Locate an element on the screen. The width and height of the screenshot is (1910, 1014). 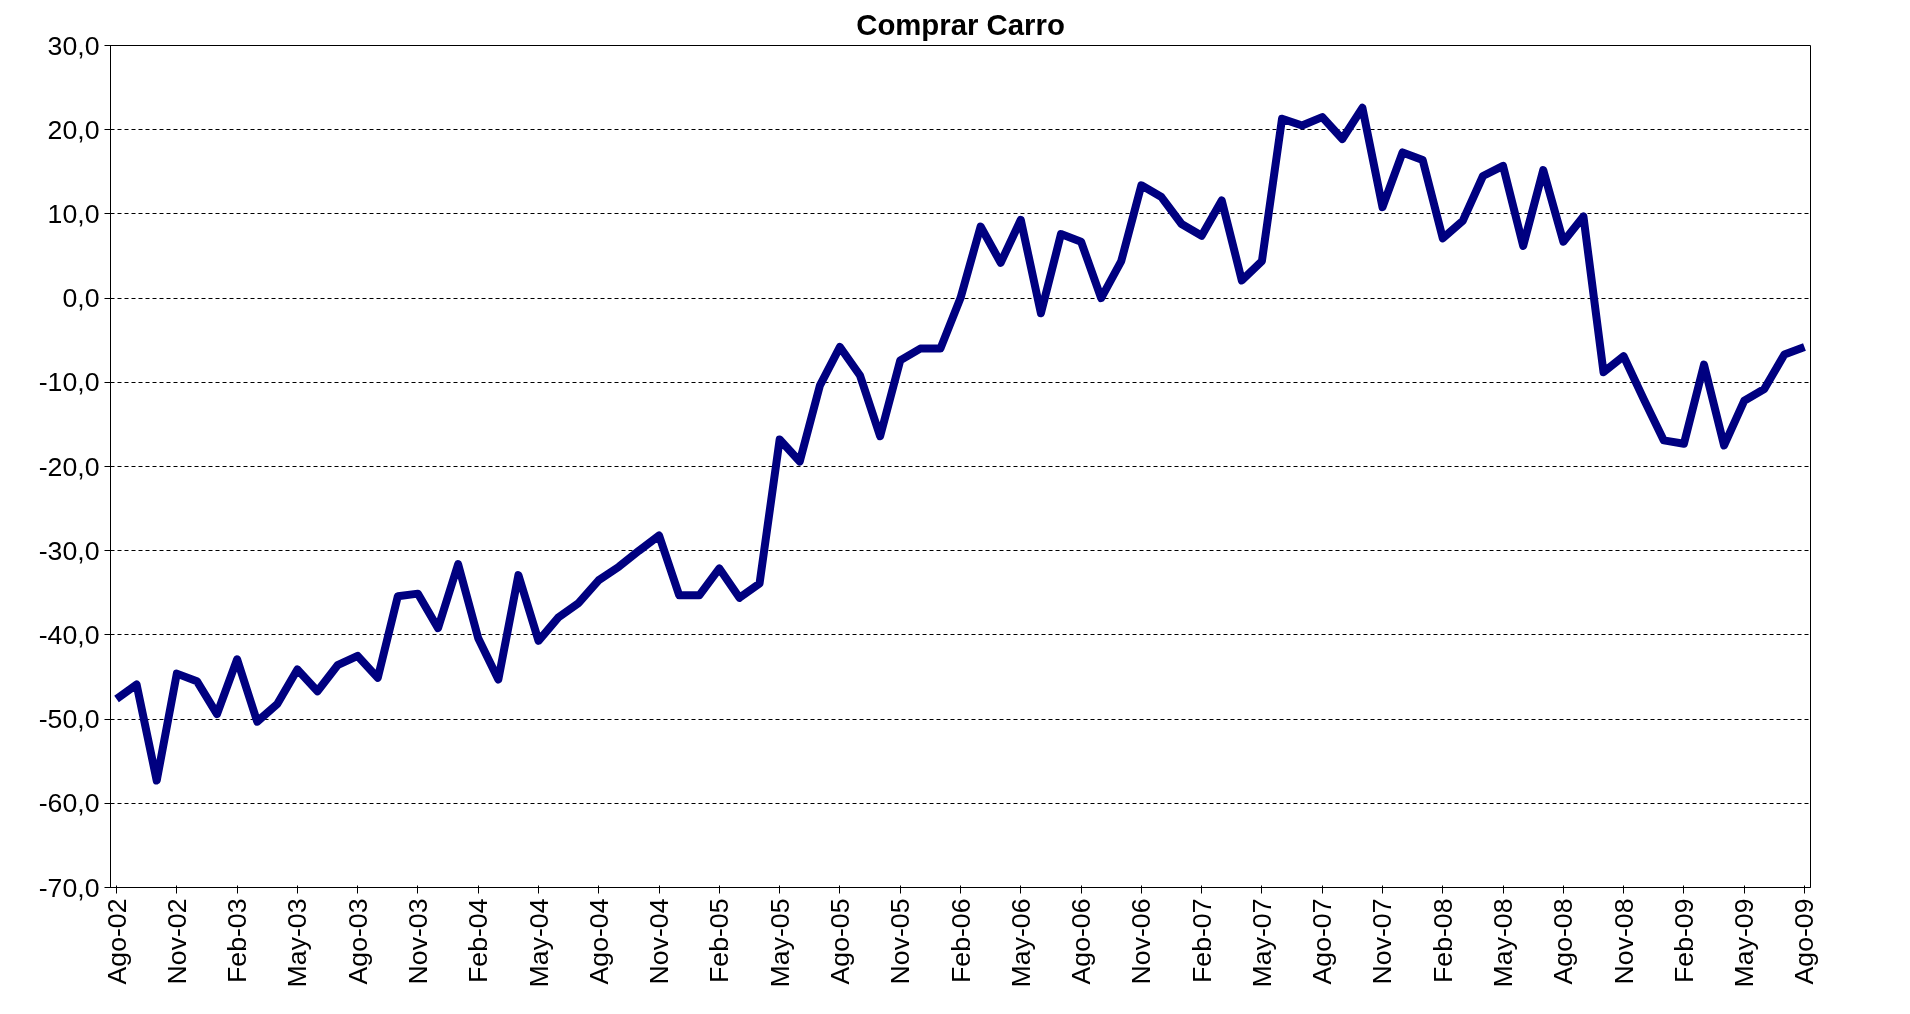
y-tick-label: 0,0 is located at coordinates (81, 298).